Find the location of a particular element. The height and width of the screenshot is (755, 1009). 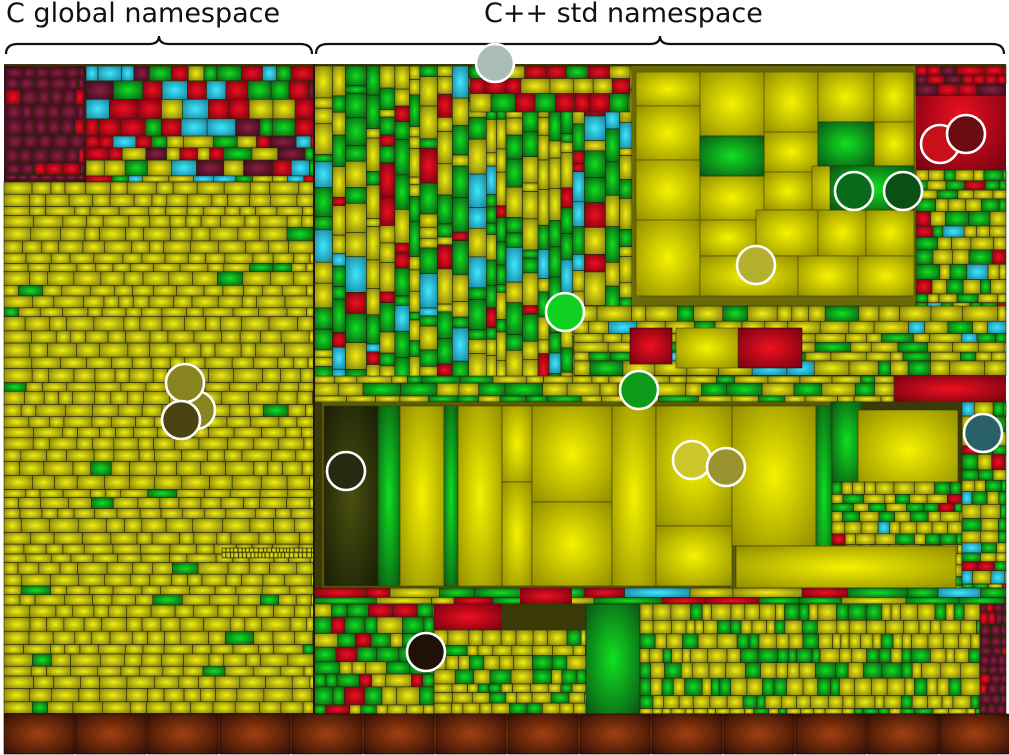

std-yellow-block is located at coordinates (828, 276).